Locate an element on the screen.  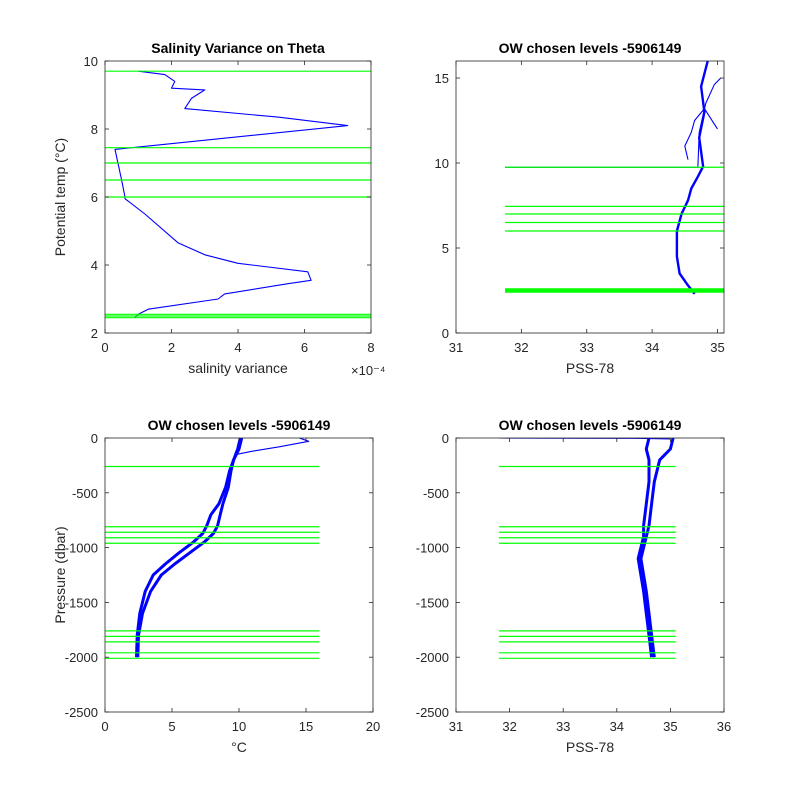
y-tick-label: 8 is located at coordinates (94, 129).